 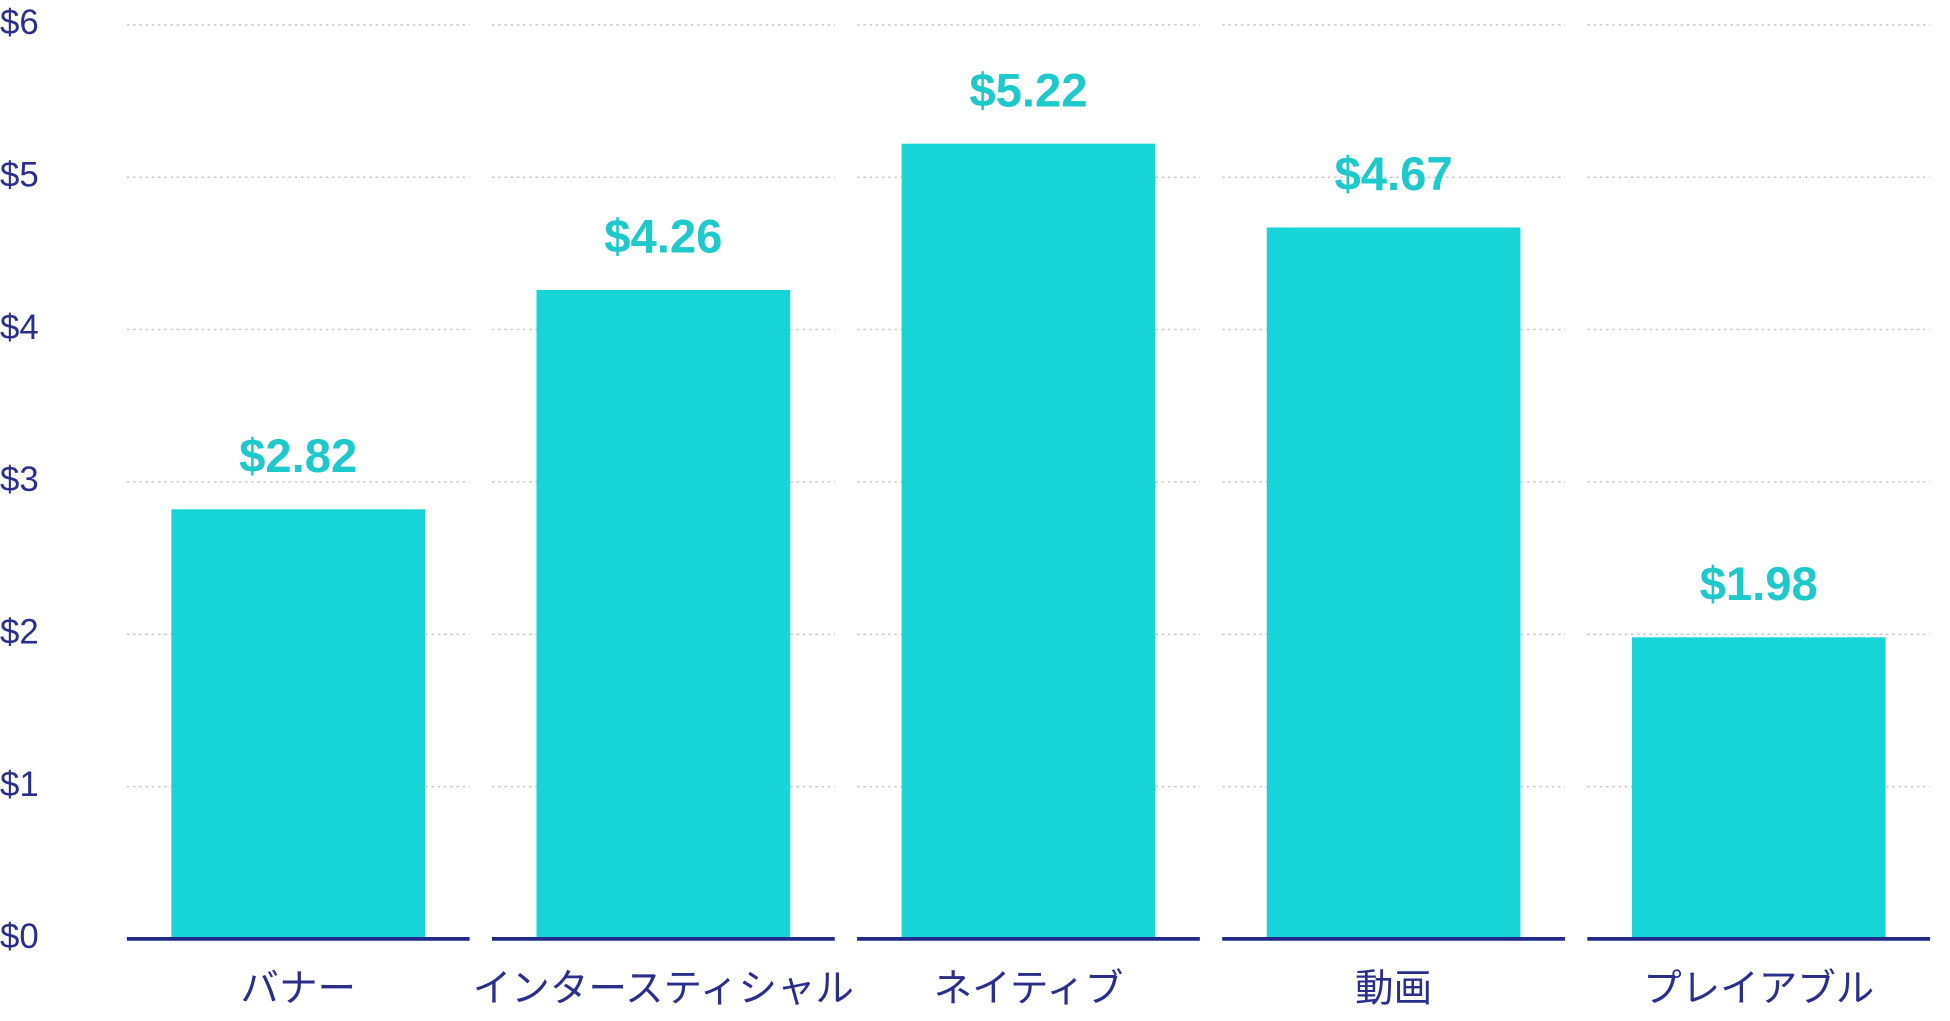 What do you see at coordinates (1759, 584) in the screenshot?
I see `value-label: $1.98` at bounding box center [1759, 584].